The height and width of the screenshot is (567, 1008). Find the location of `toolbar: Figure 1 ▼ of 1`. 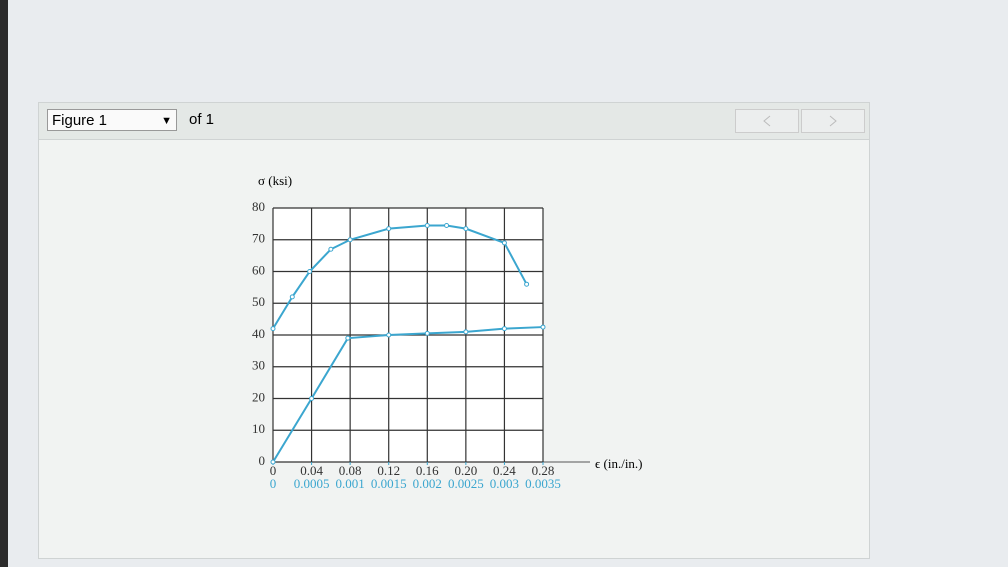

toolbar: Figure 1 ▼ of 1 is located at coordinates (454, 121).